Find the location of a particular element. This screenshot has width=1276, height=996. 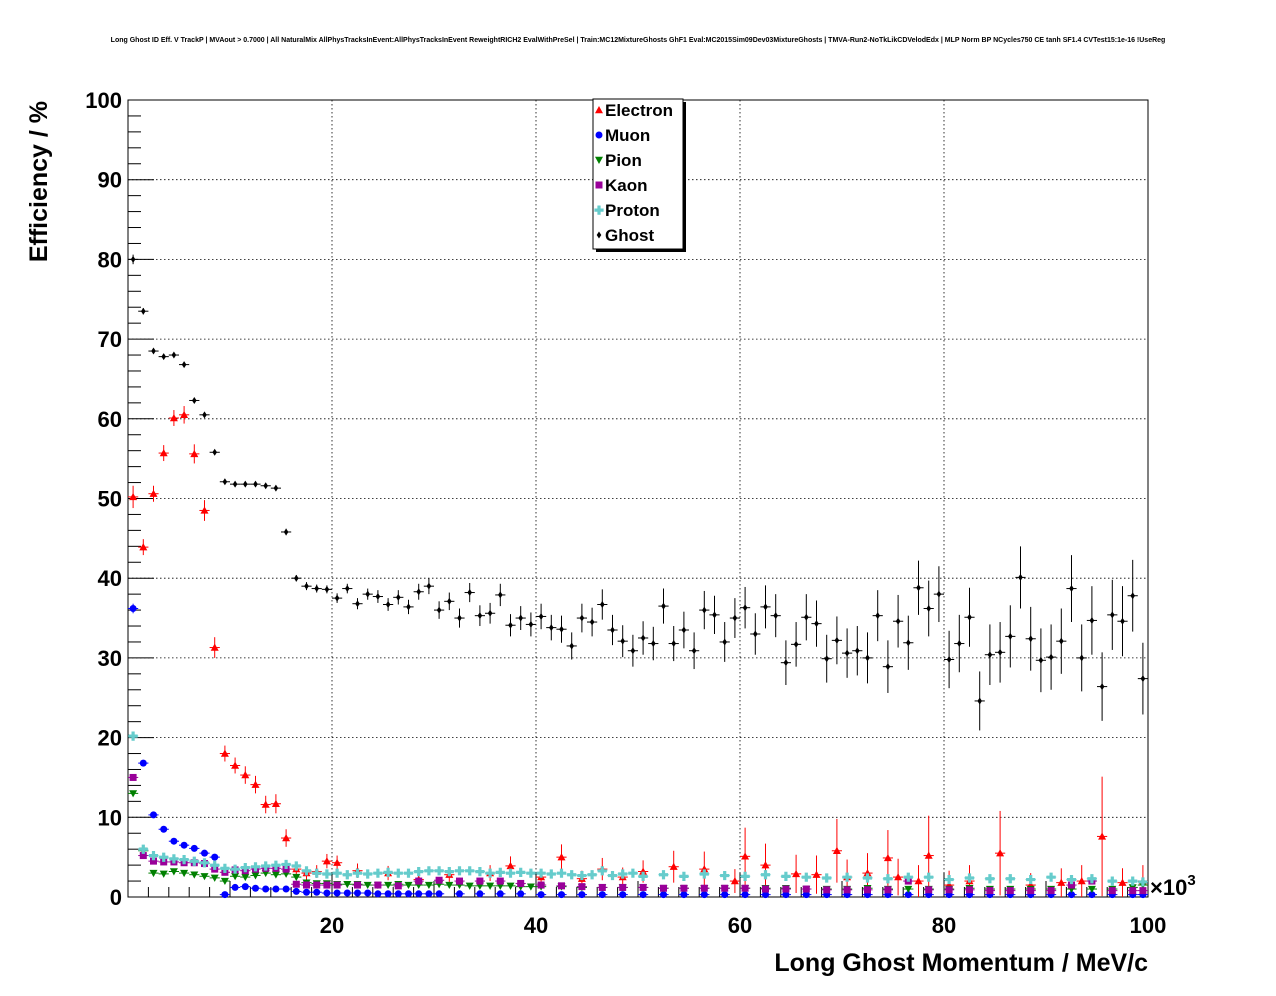

series-proton is located at coordinates (638, 809).